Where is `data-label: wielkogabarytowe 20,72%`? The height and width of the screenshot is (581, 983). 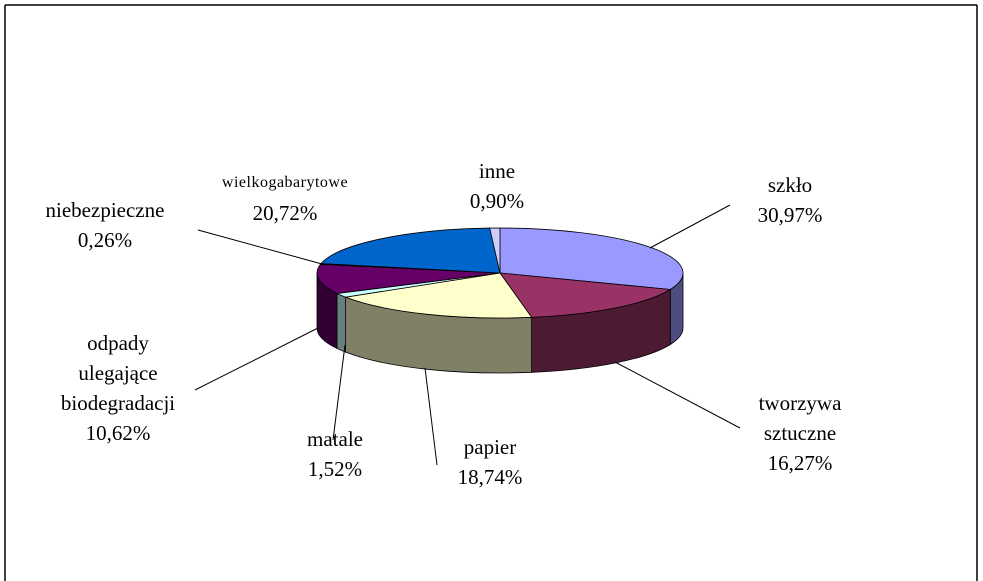 data-label: wielkogabarytowe 20,72% is located at coordinates (285, 198).